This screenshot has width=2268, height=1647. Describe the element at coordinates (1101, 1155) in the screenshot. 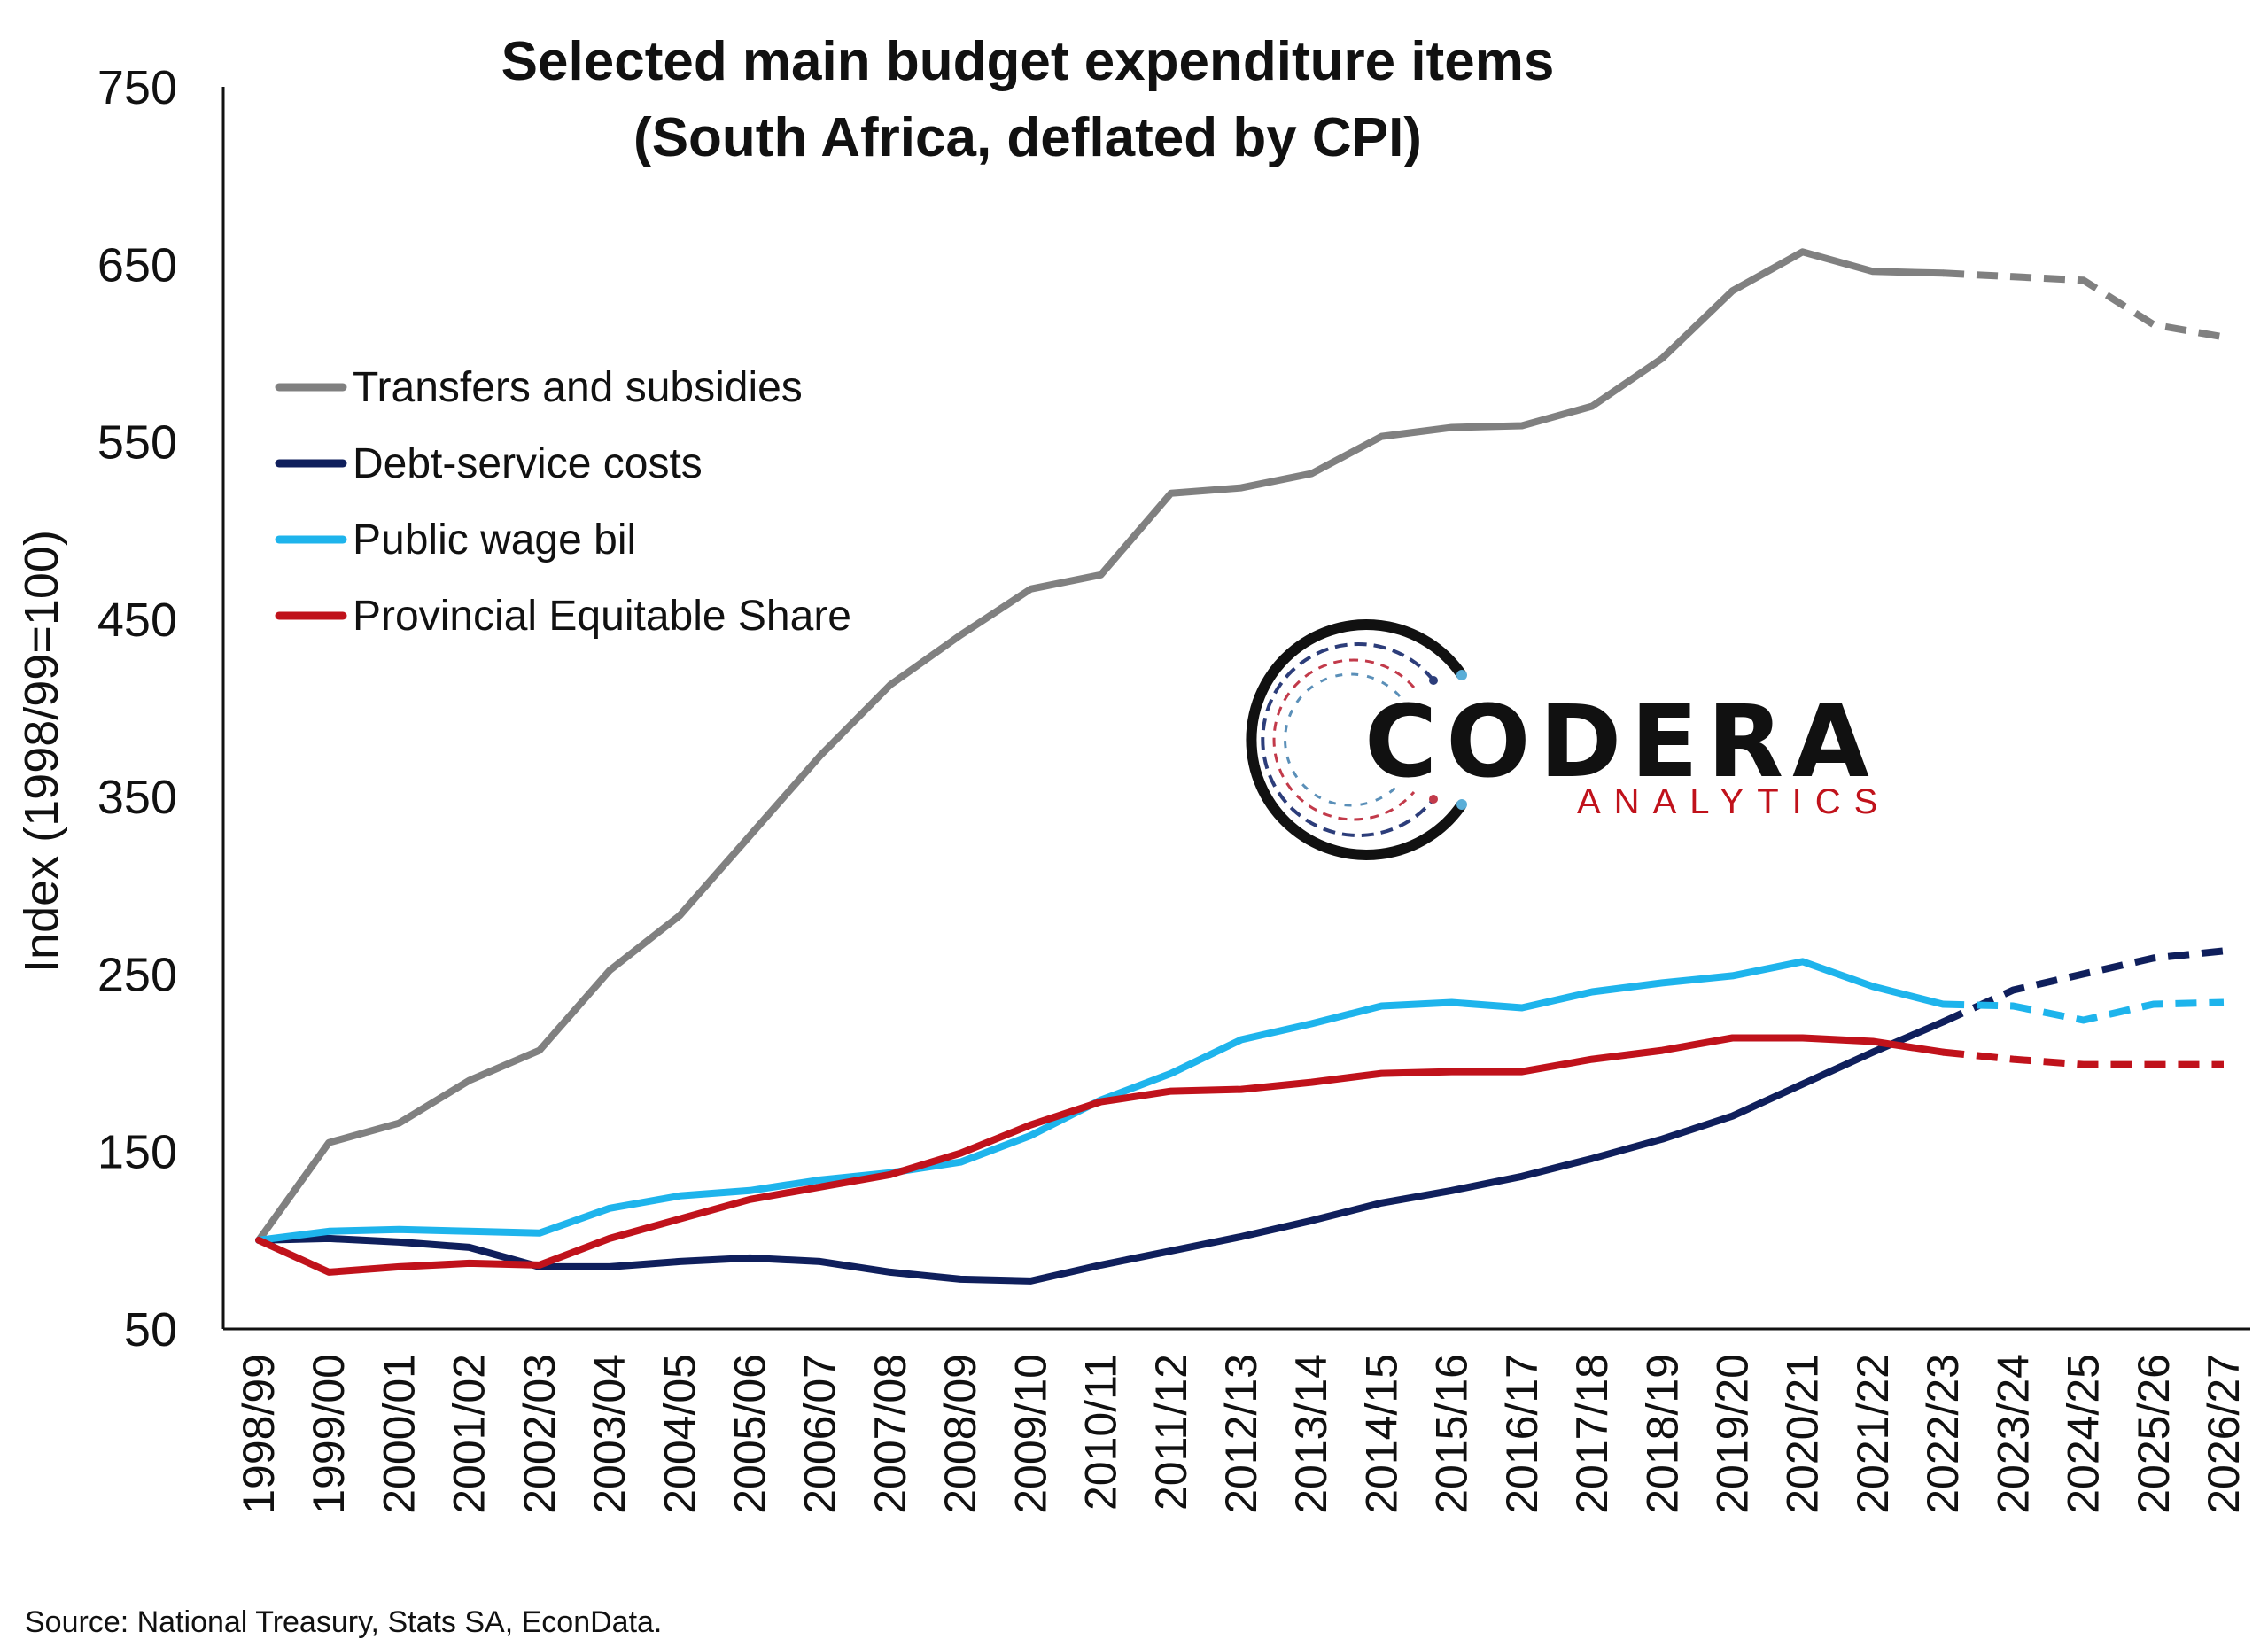

I see `series-line-actual` at that location.